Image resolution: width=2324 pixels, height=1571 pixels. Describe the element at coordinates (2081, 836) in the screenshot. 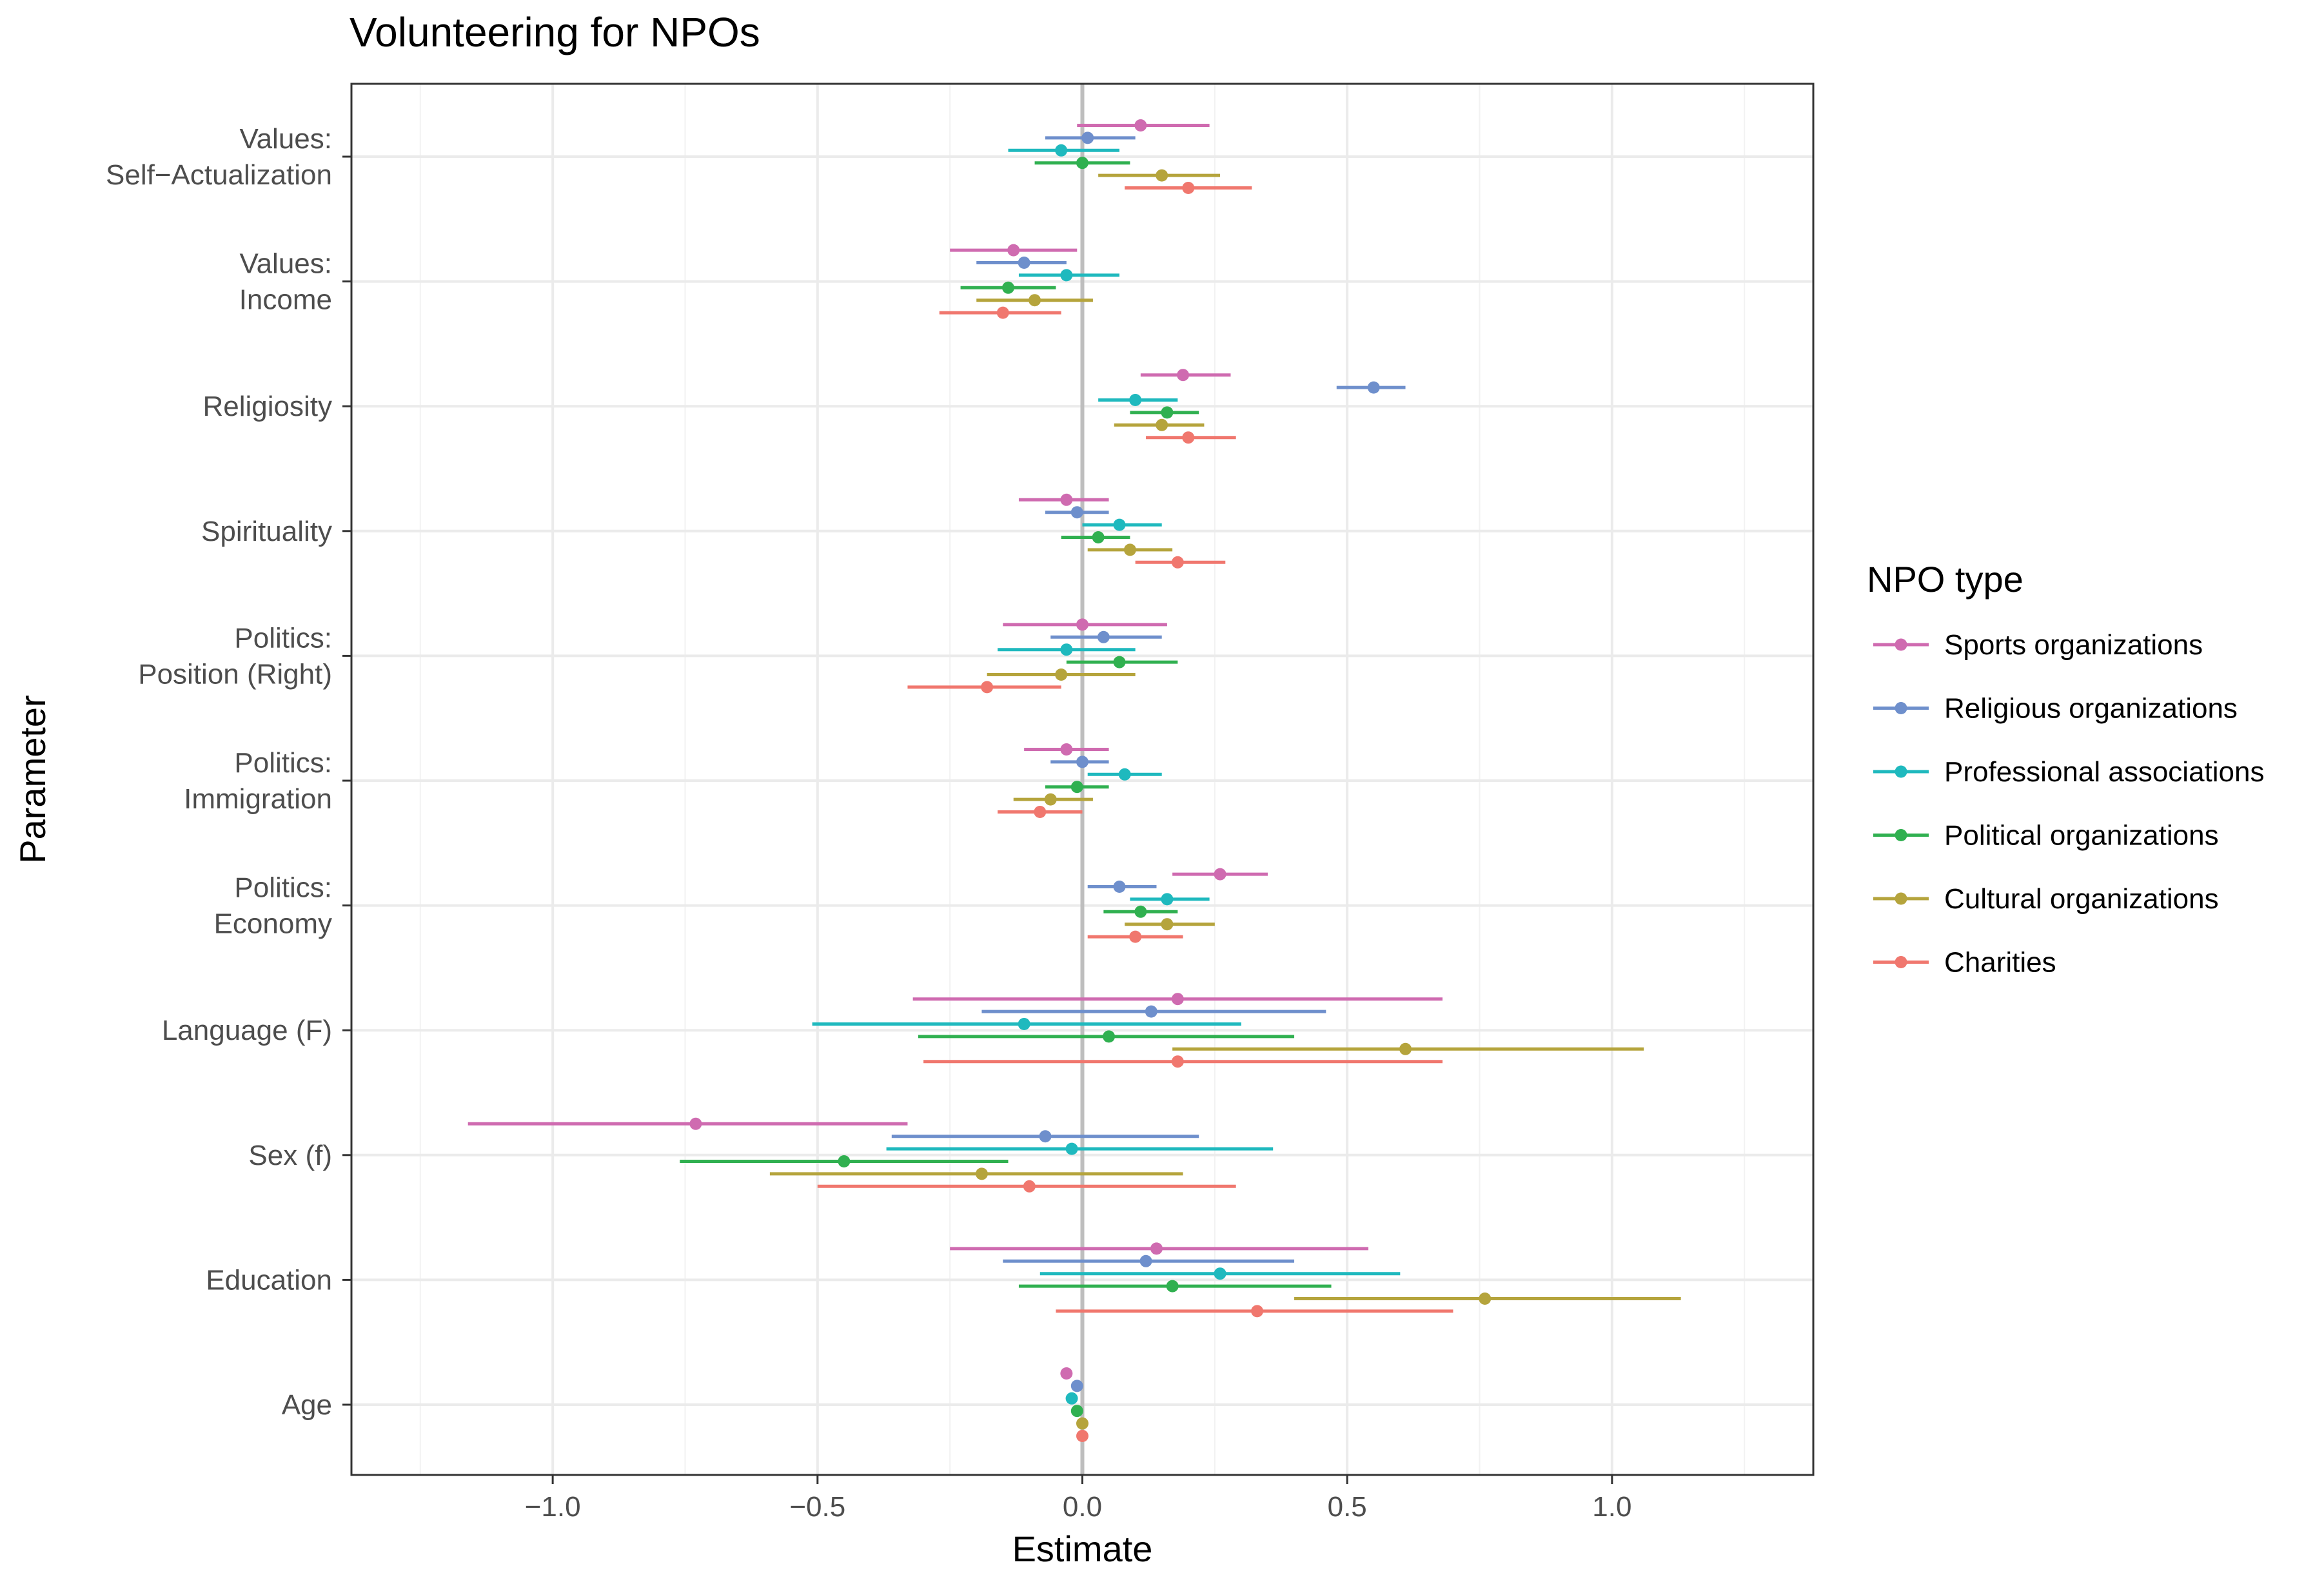

I see `legend-label: Political organizations` at that location.